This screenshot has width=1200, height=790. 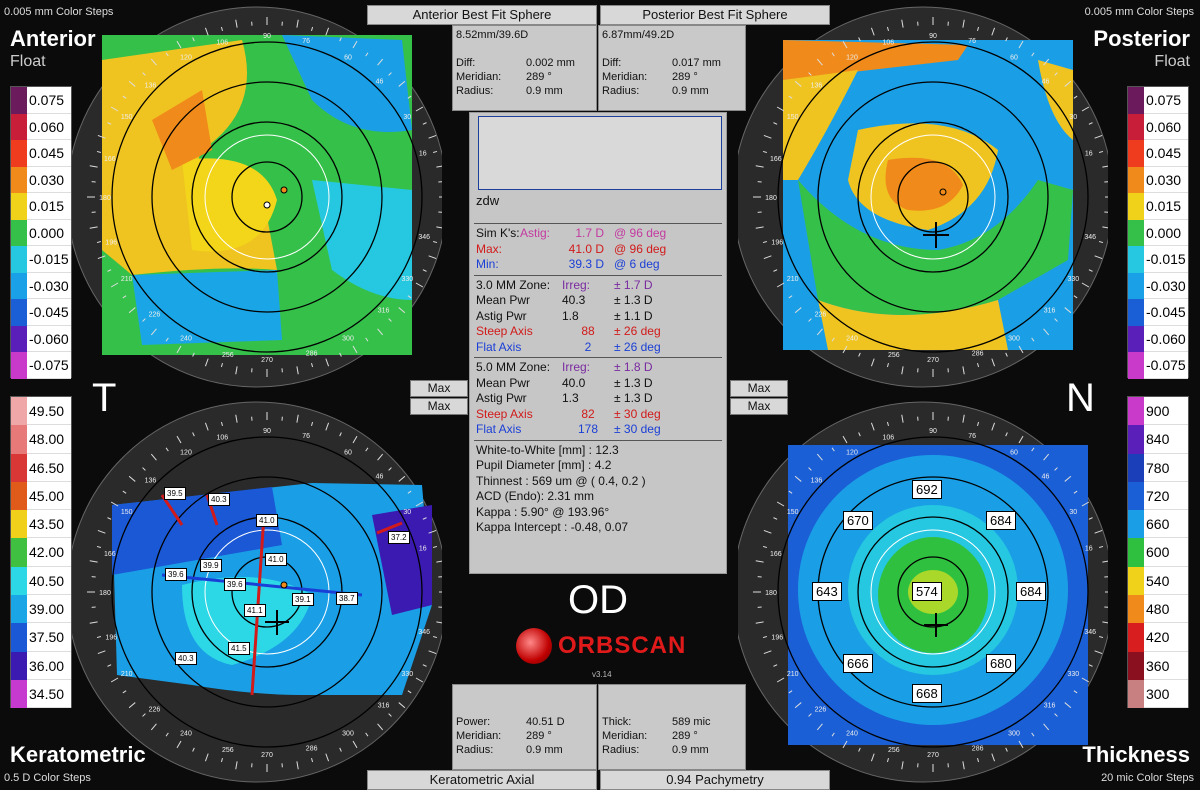 I want to click on color-steps-keratometric: 0.5 D Color Steps, so click(x=47, y=778).